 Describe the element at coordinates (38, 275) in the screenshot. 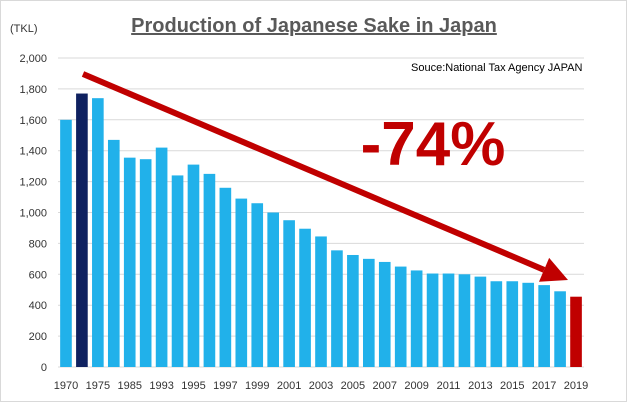

I see `y-tick-label: 600` at that location.